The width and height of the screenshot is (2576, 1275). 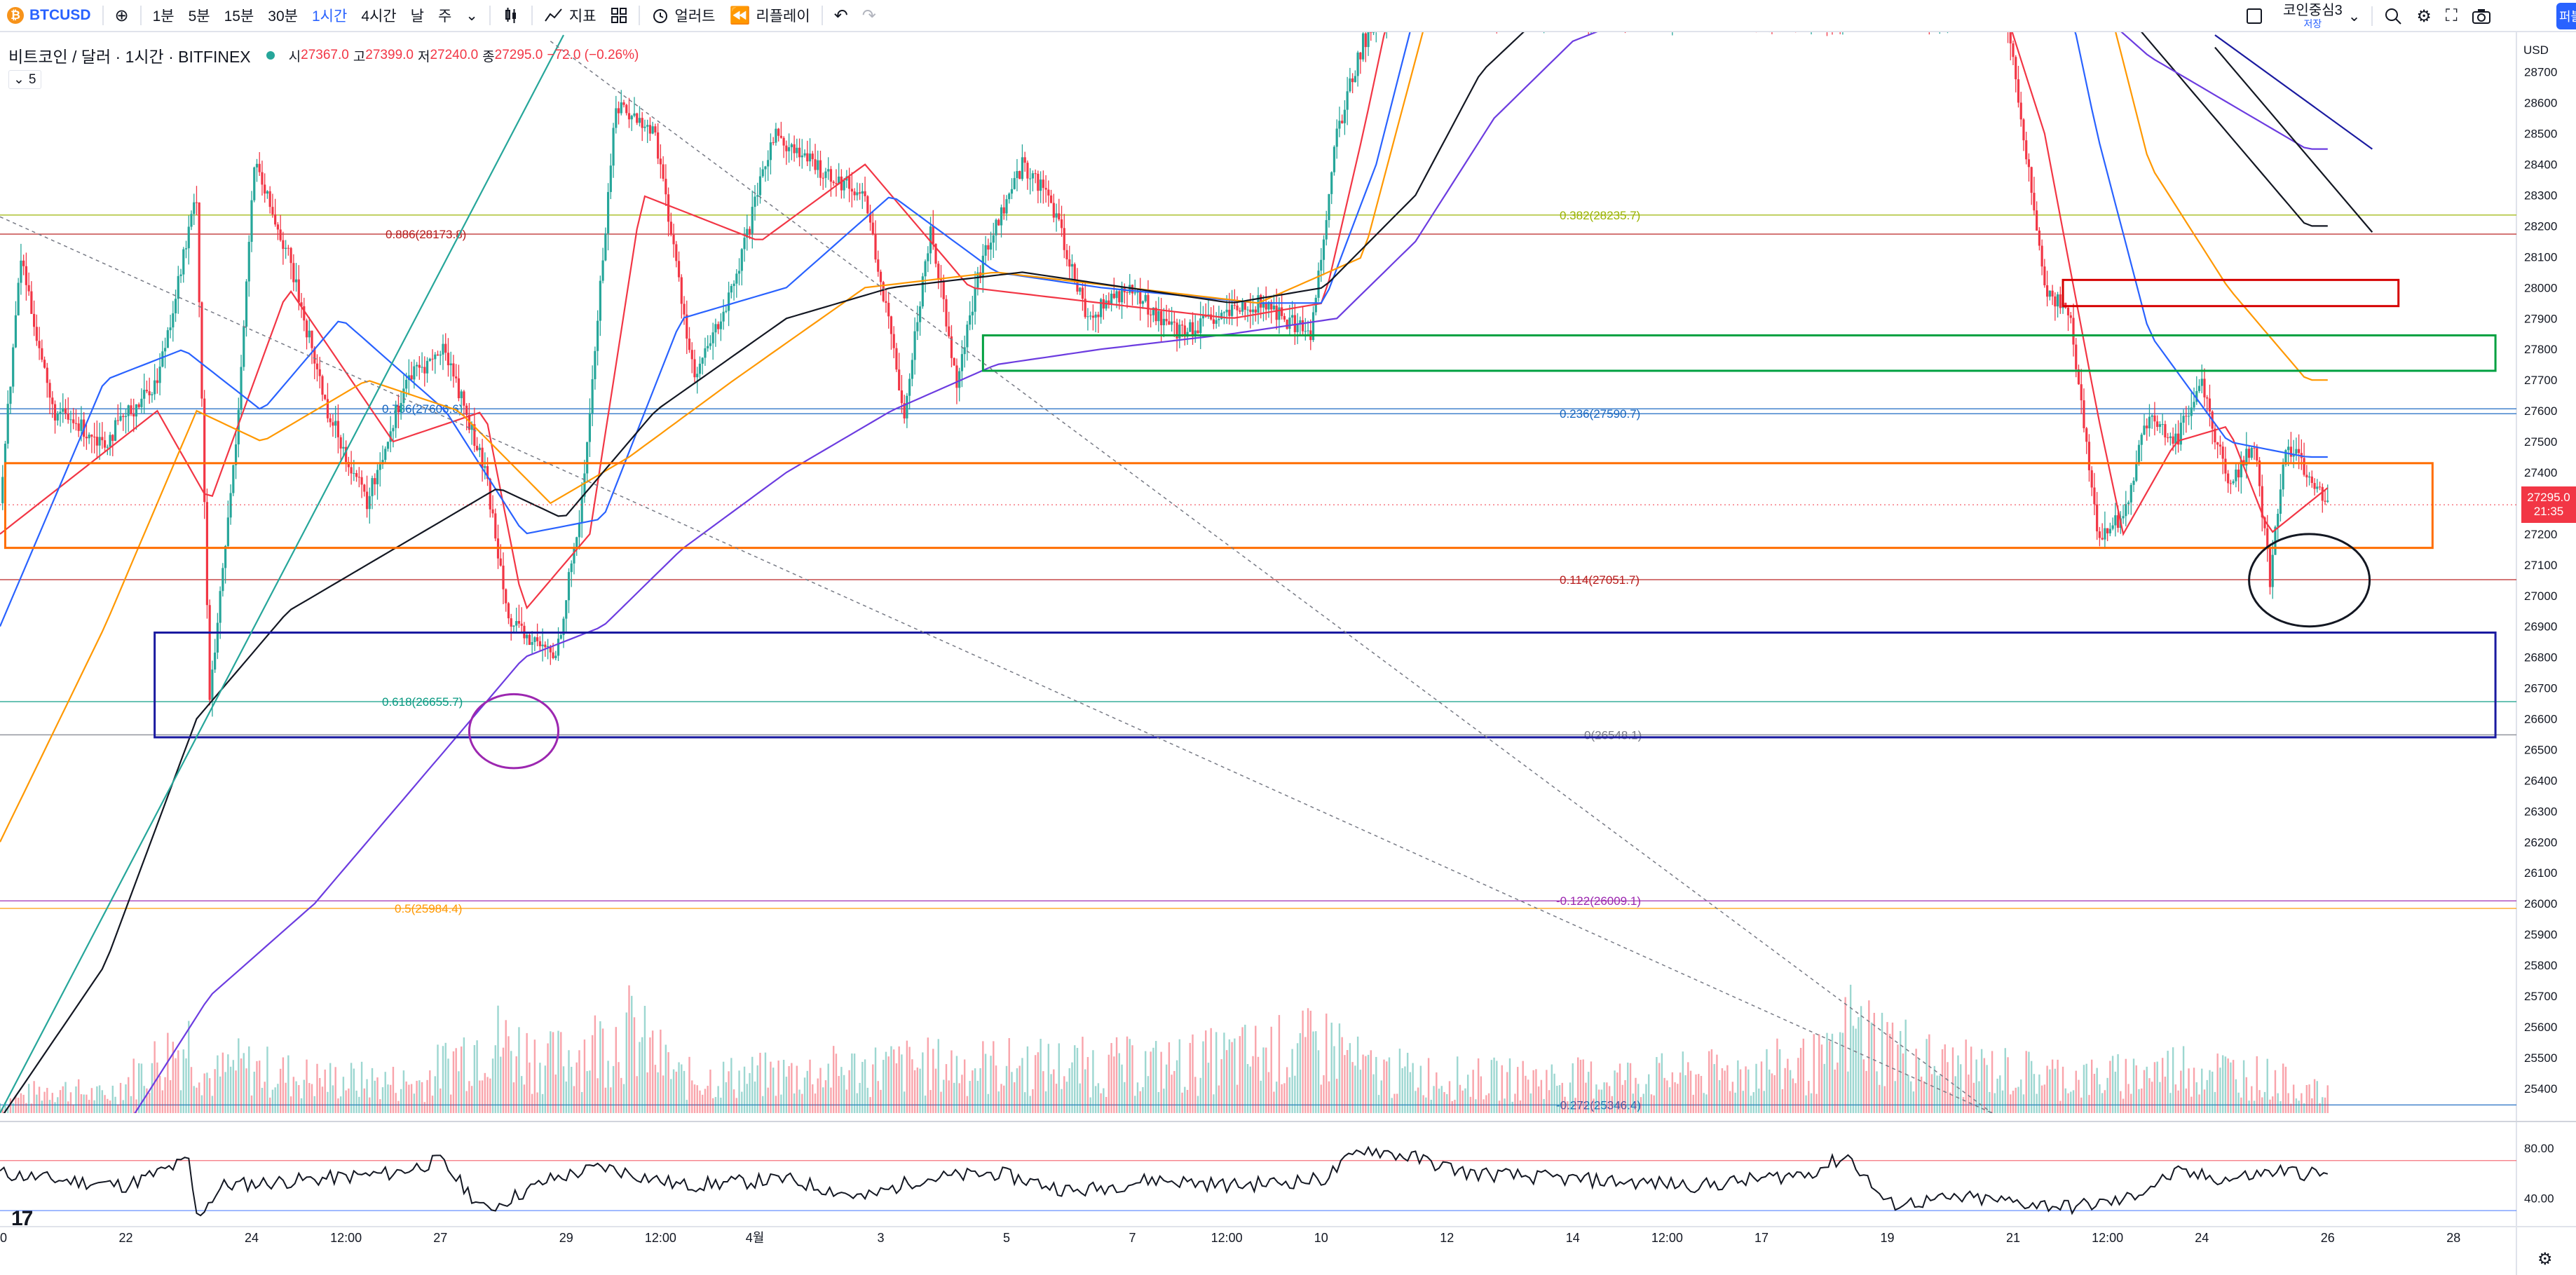 What do you see at coordinates (417, 16) in the screenshot?
I see `interval-1d: 날` at bounding box center [417, 16].